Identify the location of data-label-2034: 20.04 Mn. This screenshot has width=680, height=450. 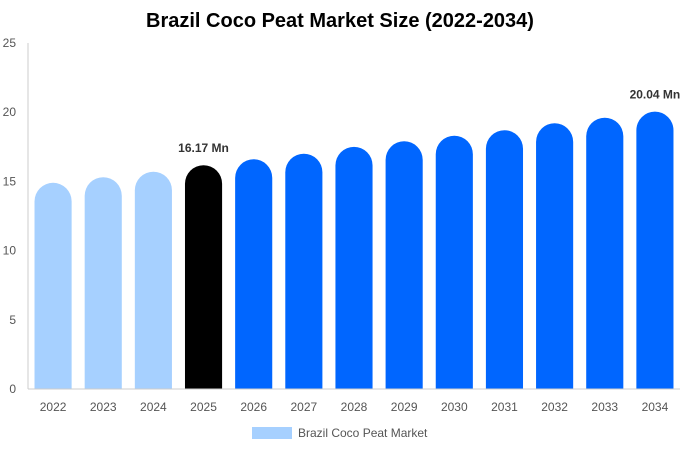
(655, 95).